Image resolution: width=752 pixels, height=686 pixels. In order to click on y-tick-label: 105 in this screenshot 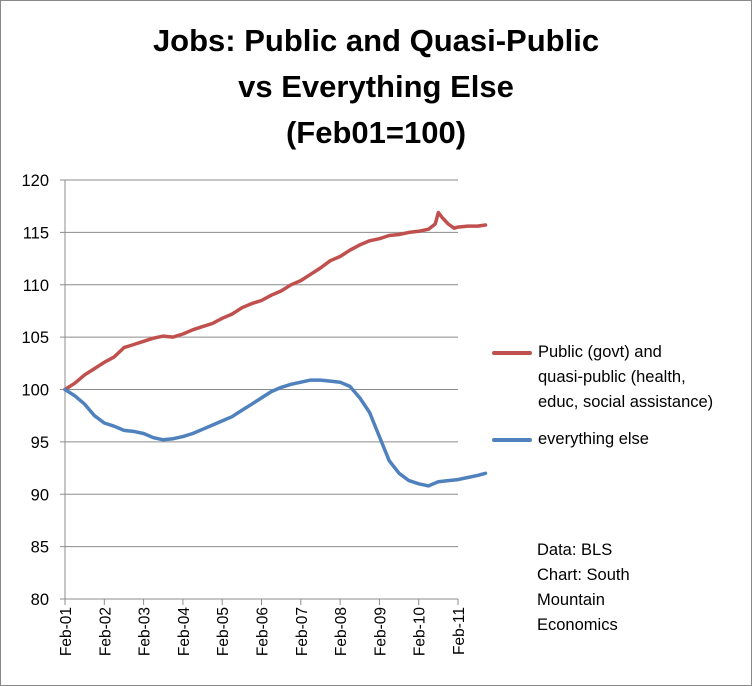, I will do `click(35, 338)`.